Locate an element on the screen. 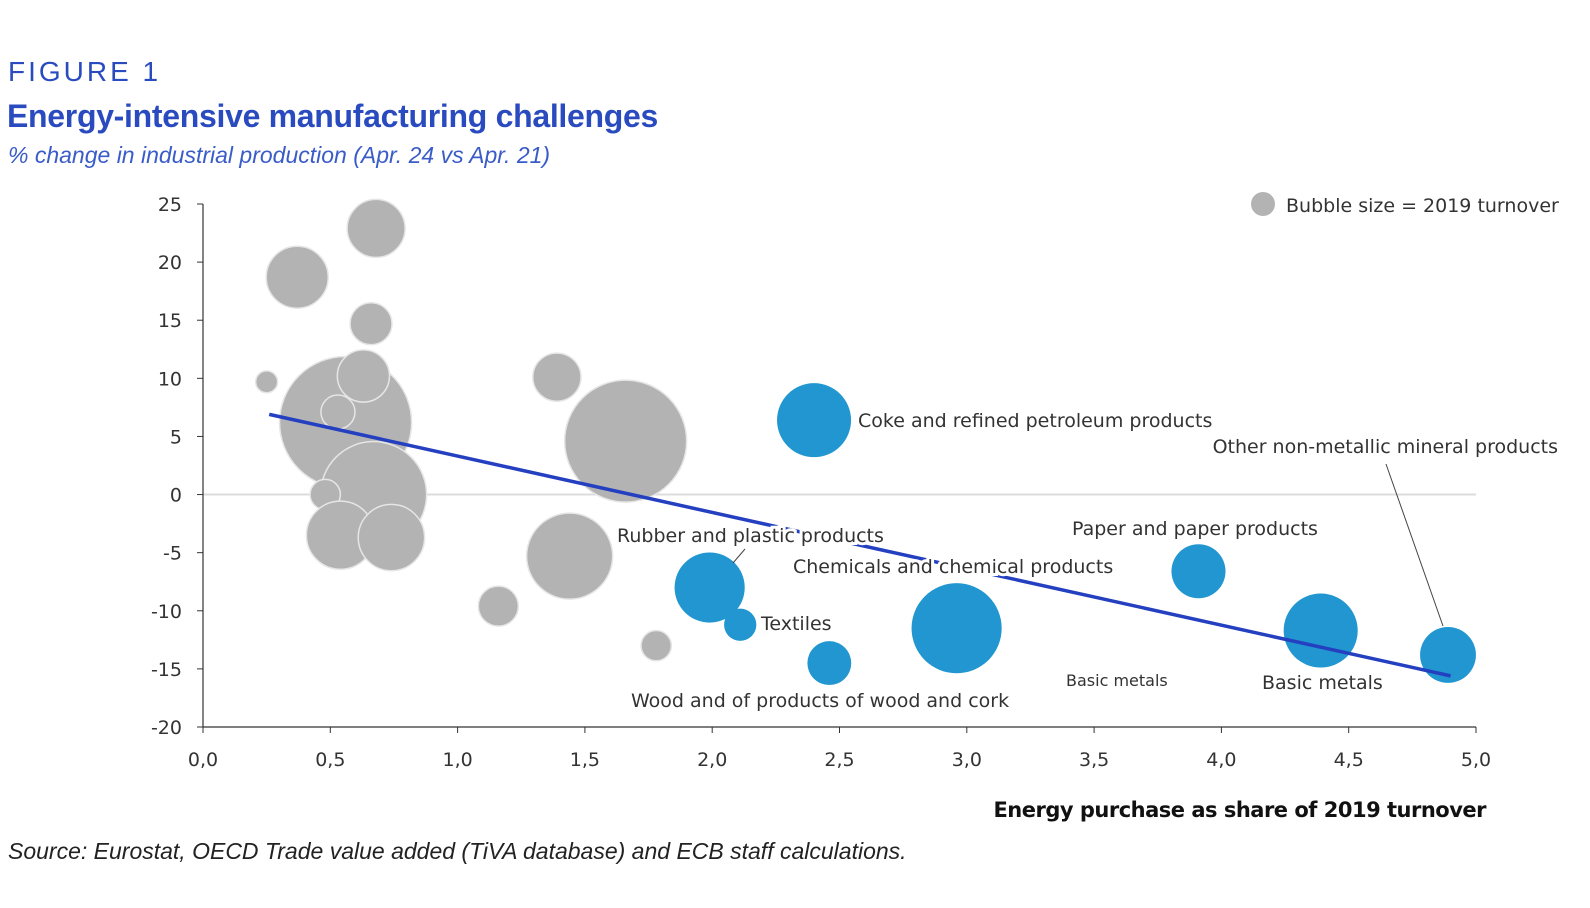 The image size is (1590, 908). point-label: Other non-metallic mineral products is located at coordinates (1385, 447).